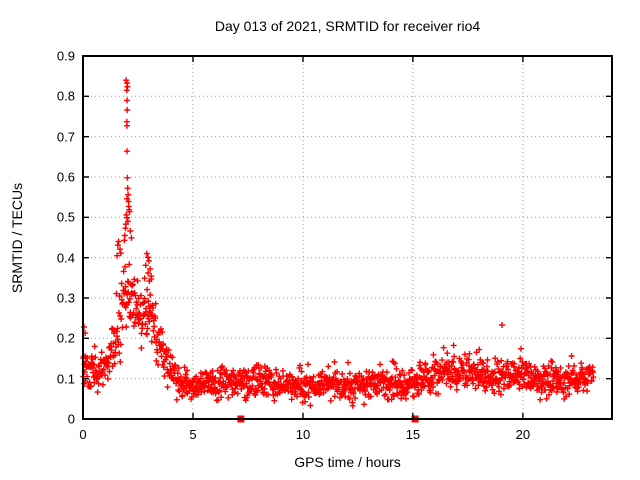 This screenshot has height=480, width=640. I want to click on x-tick-label: 0, so click(83, 434).